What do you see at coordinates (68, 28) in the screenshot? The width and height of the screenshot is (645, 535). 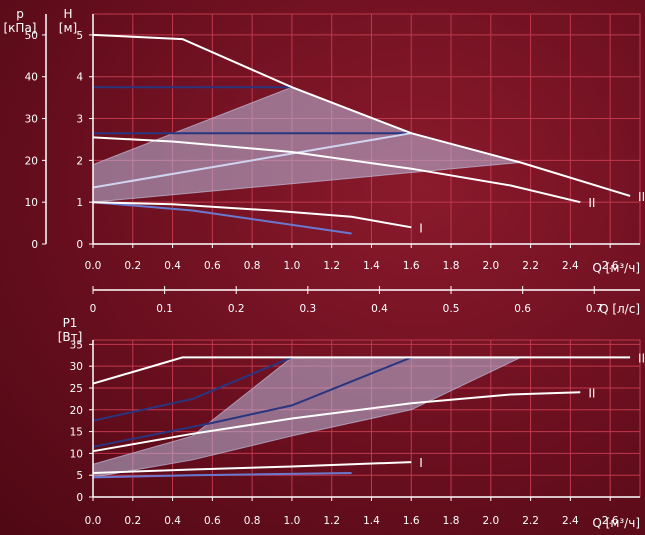 I see `head-axis-unit: [м]` at bounding box center [68, 28].